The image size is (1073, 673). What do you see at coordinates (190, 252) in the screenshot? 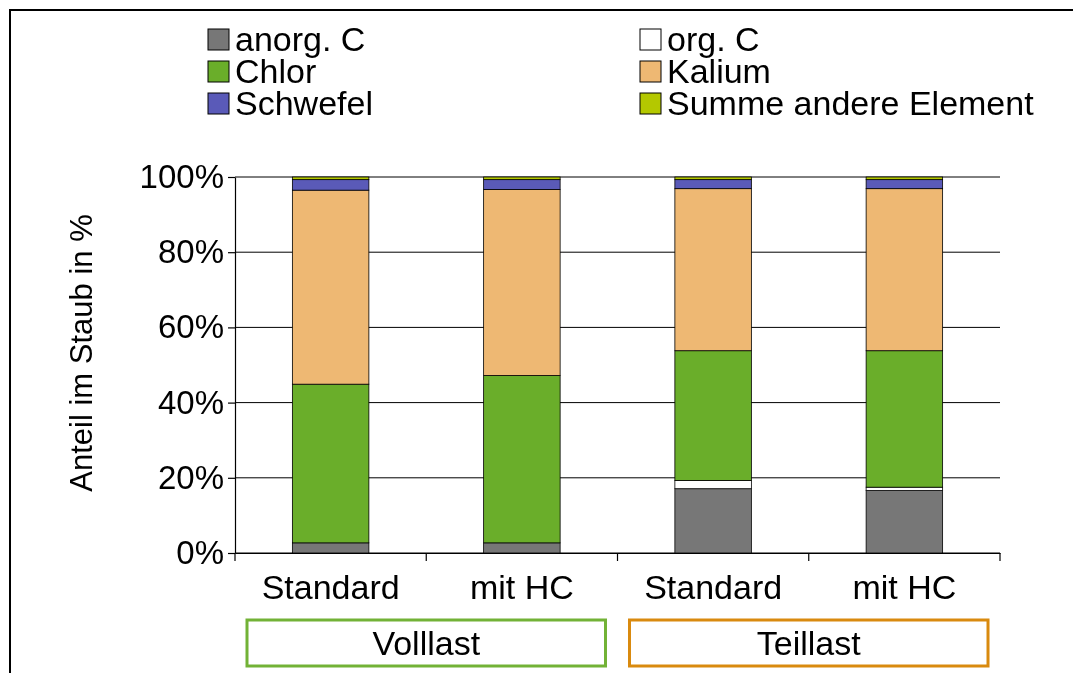
I see `y-tick-label: 80%` at bounding box center [190, 252].